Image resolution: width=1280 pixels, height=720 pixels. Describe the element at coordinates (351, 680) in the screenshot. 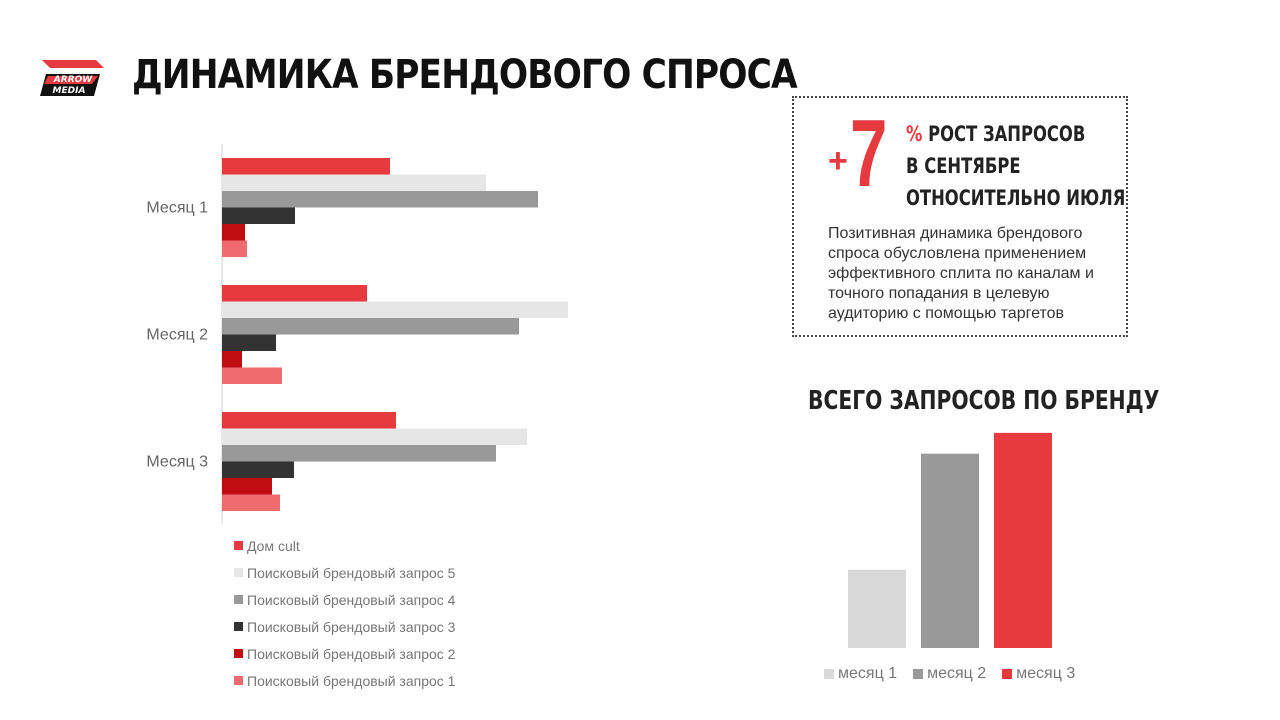

I see `legend-label: Поисковый брендовый запрос 1` at that location.